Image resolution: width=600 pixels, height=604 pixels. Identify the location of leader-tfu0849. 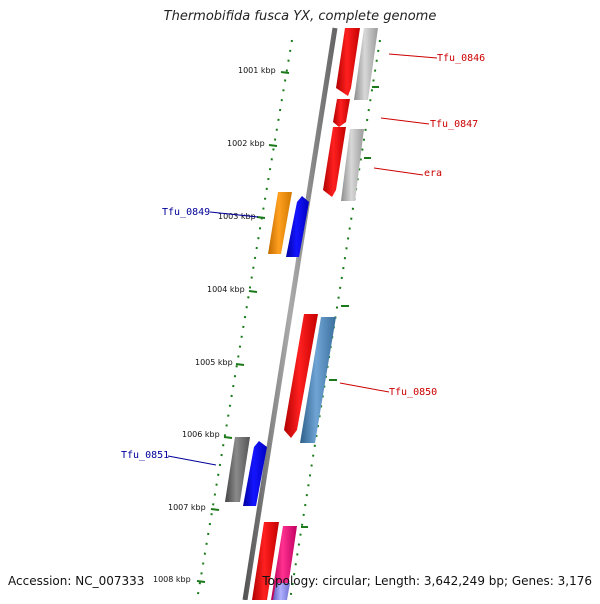
(234, 214).